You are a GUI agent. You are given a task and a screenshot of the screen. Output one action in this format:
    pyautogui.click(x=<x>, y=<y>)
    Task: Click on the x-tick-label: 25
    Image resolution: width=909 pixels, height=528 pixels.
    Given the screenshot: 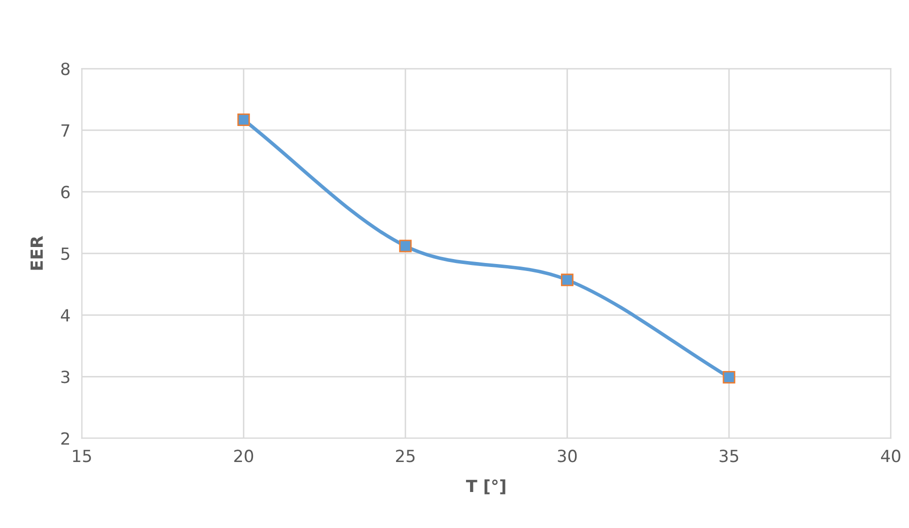 What is the action you would take?
    pyautogui.click(x=405, y=456)
    